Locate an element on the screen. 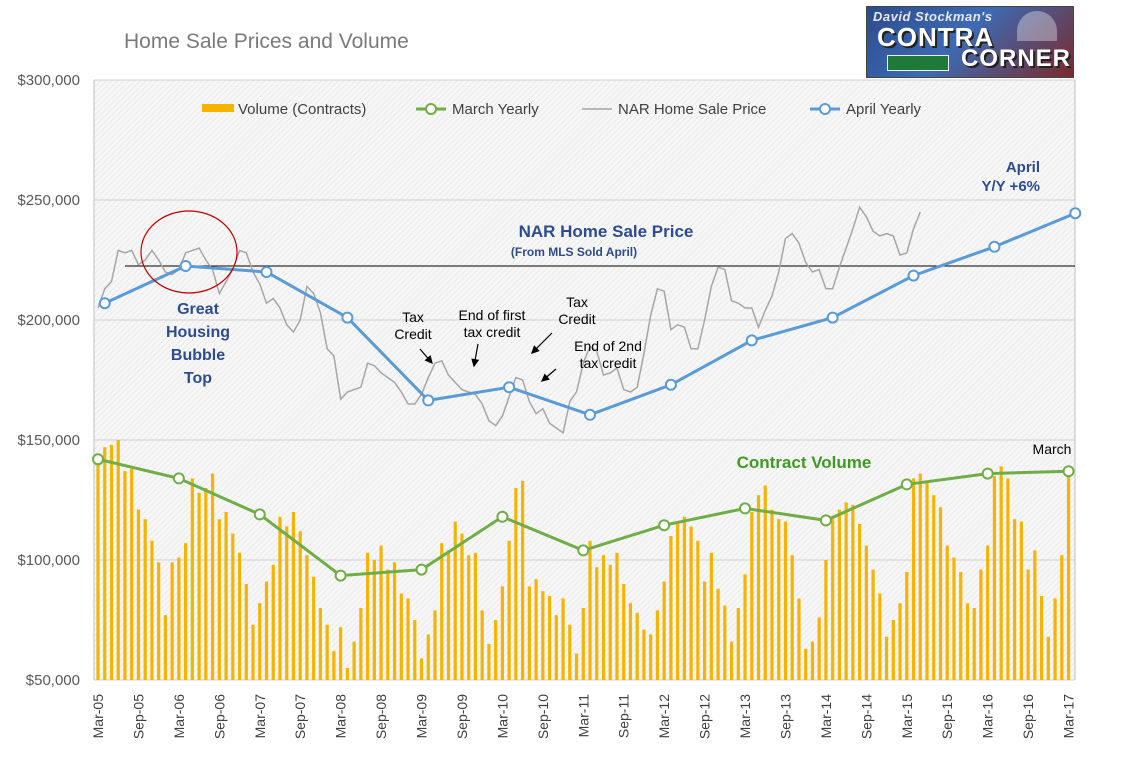 Image resolution: width=1136 pixels, height=779 pixels. x-tick-label: Sep-10 is located at coordinates (543, 716).